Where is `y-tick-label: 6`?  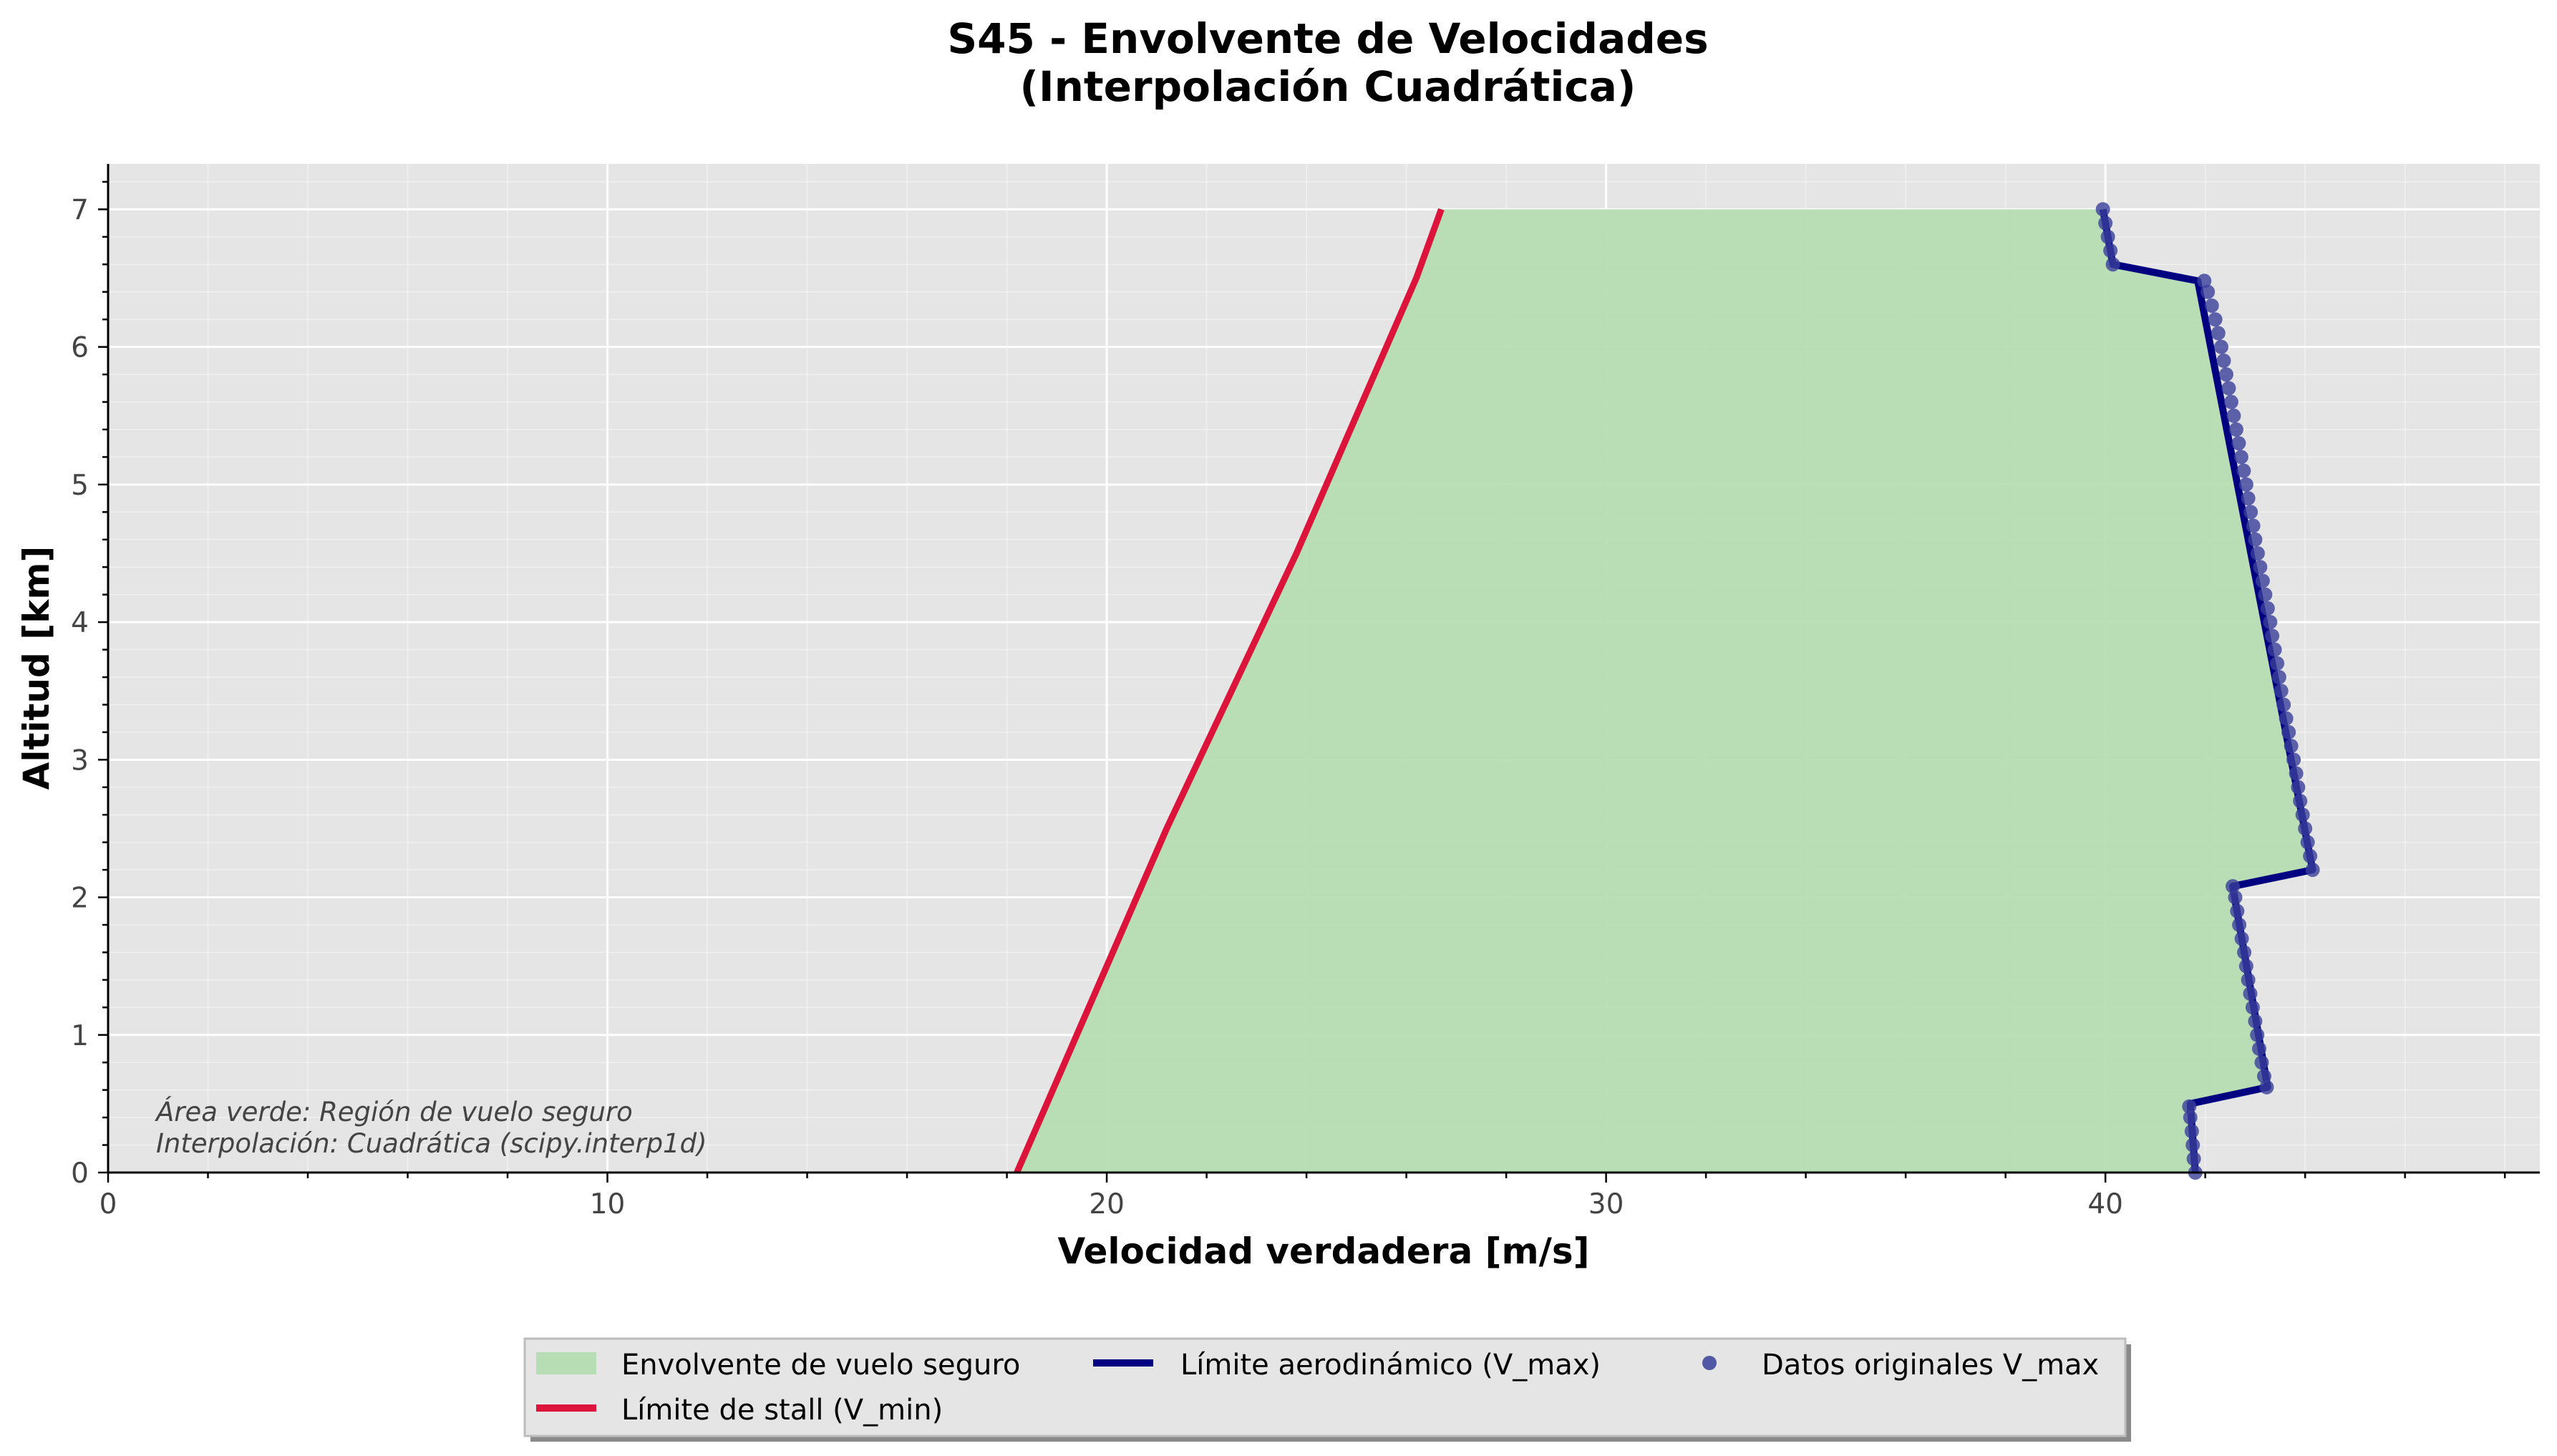 y-tick-label: 6 is located at coordinates (80, 348).